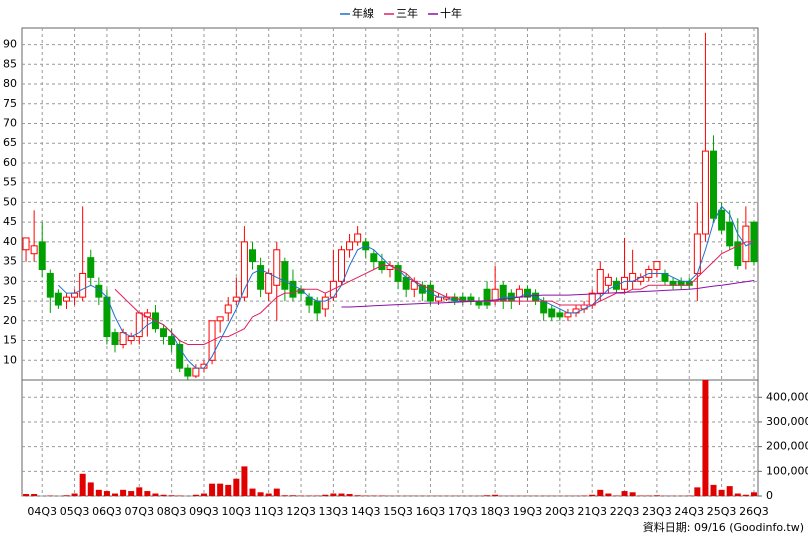 The width and height of the screenshot is (808, 540). I want to click on x-tick-label: 25Q3, so click(722, 511).